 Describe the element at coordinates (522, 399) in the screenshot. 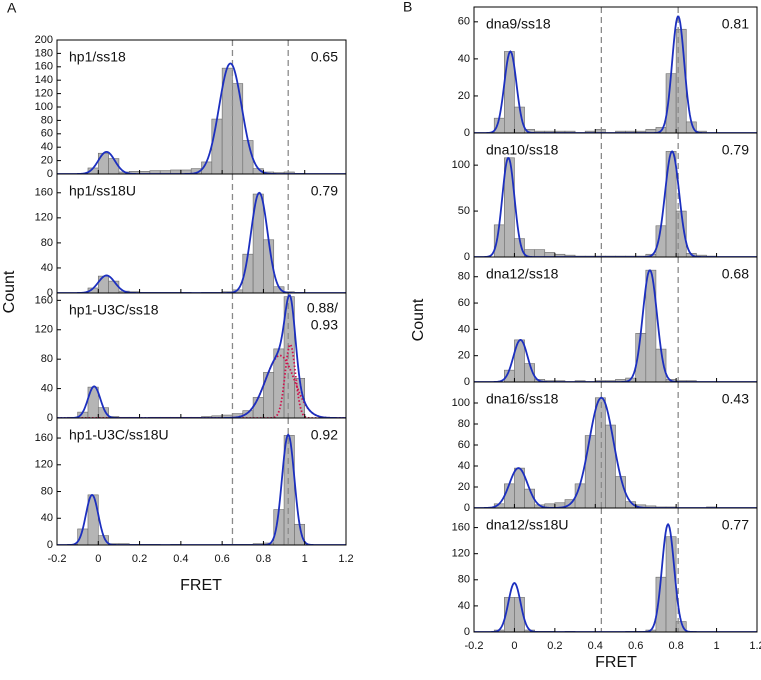

I see `panel-title: dna16/ss18` at that location.